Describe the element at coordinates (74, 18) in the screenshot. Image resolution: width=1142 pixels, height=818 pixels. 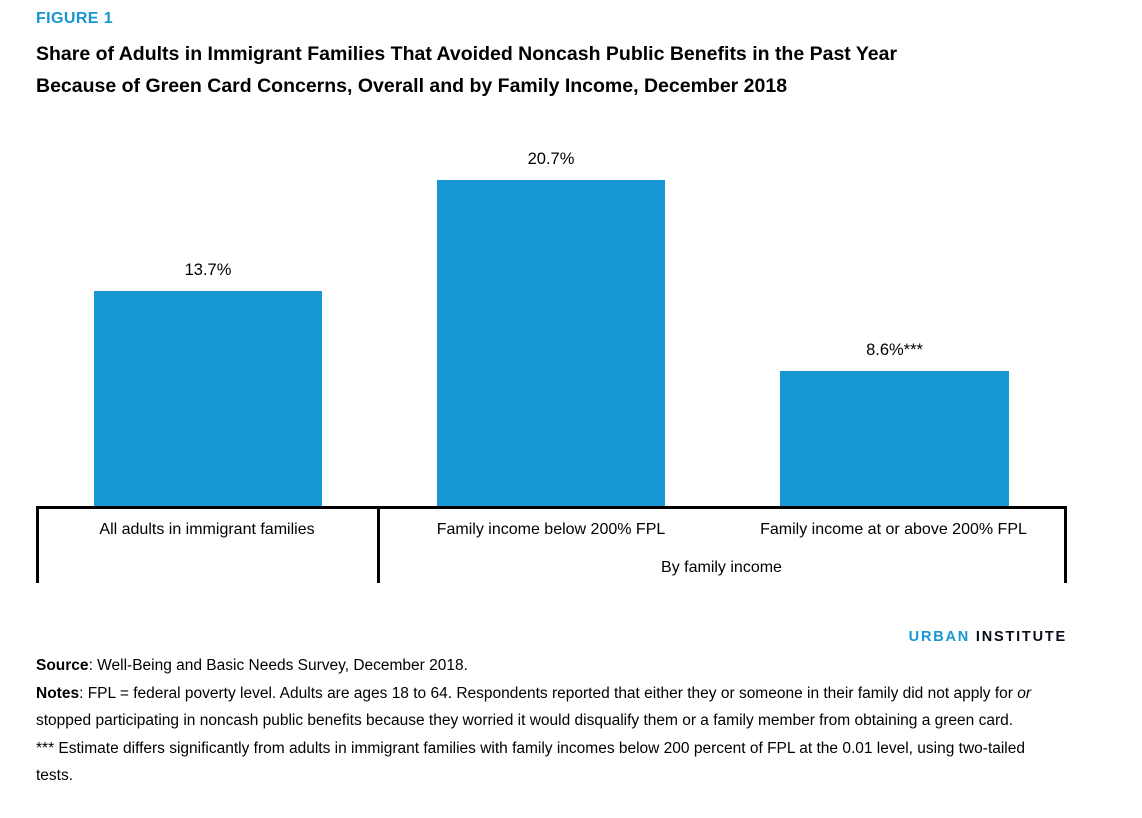
I see `figure-number-label: FIGURE 1` at that location.